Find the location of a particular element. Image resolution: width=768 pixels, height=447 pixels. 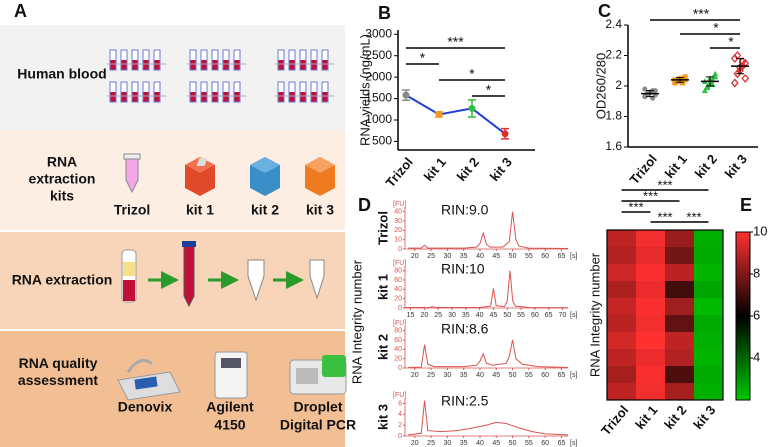

y-tick-label: 2 is located at coordinates (400, 425).